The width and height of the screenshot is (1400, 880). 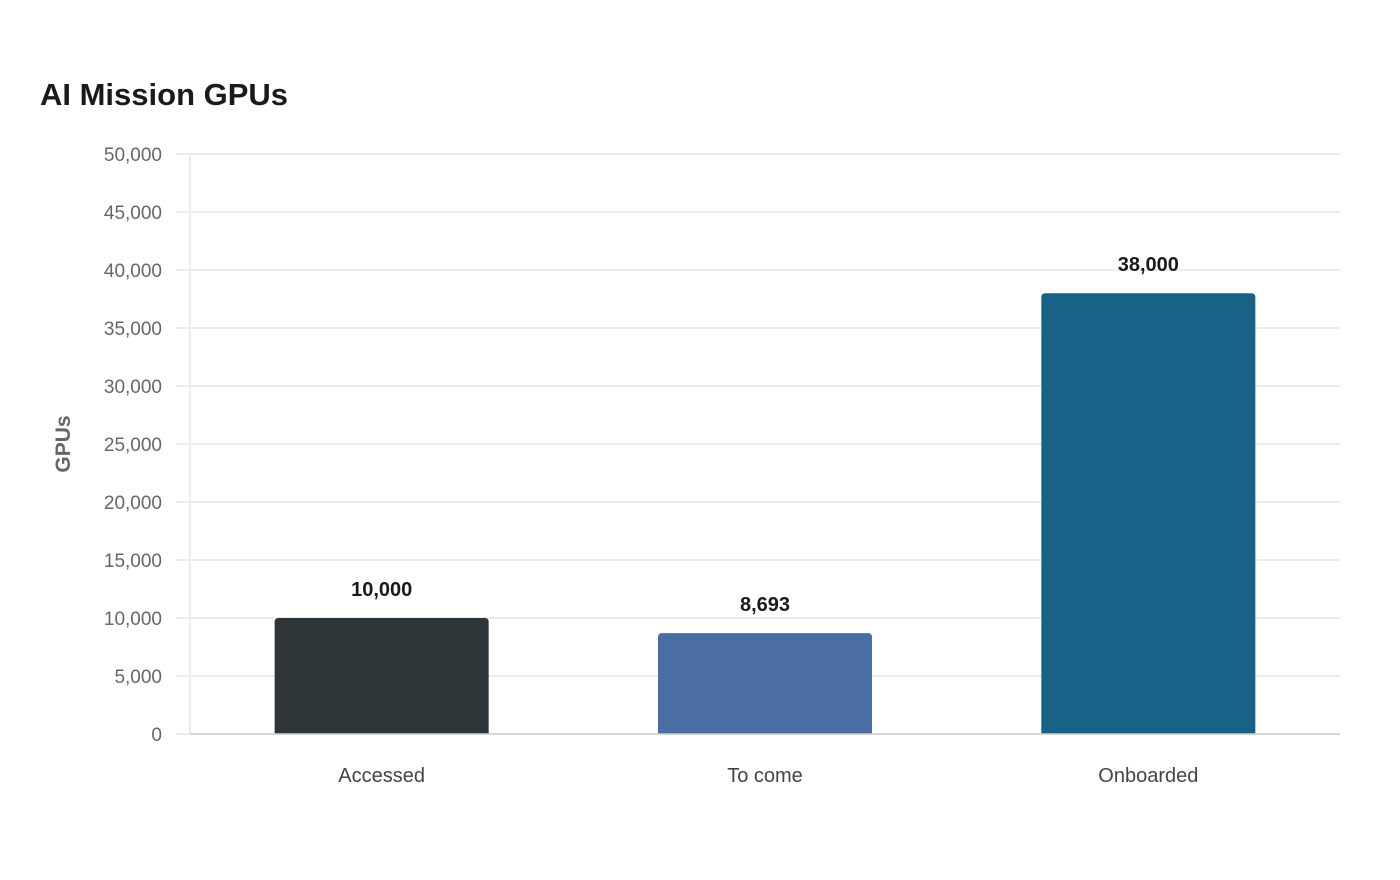 I want to click on x-category-label: Onboarded, so click(x=1148, y=776).